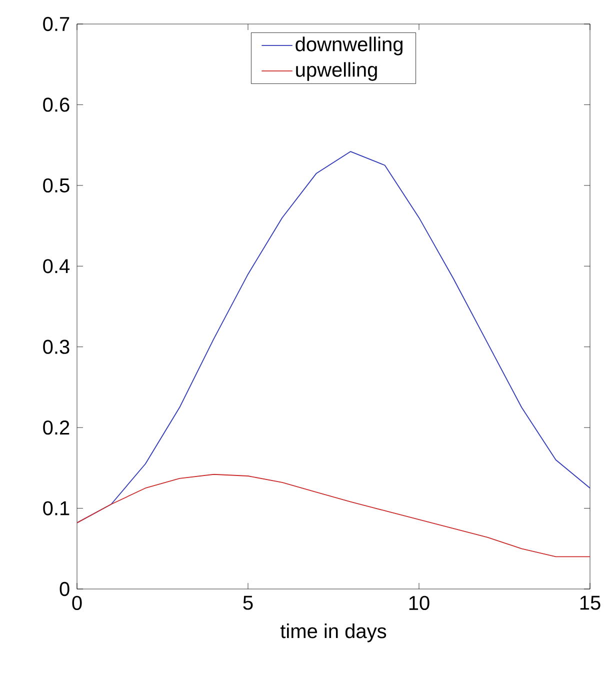 The height and width of the screenshot is (676, 608). What do you see at coordinates (590, 603) in the screenshot?
I see `x-tick-label: 15` at bounding box center [590, 603].